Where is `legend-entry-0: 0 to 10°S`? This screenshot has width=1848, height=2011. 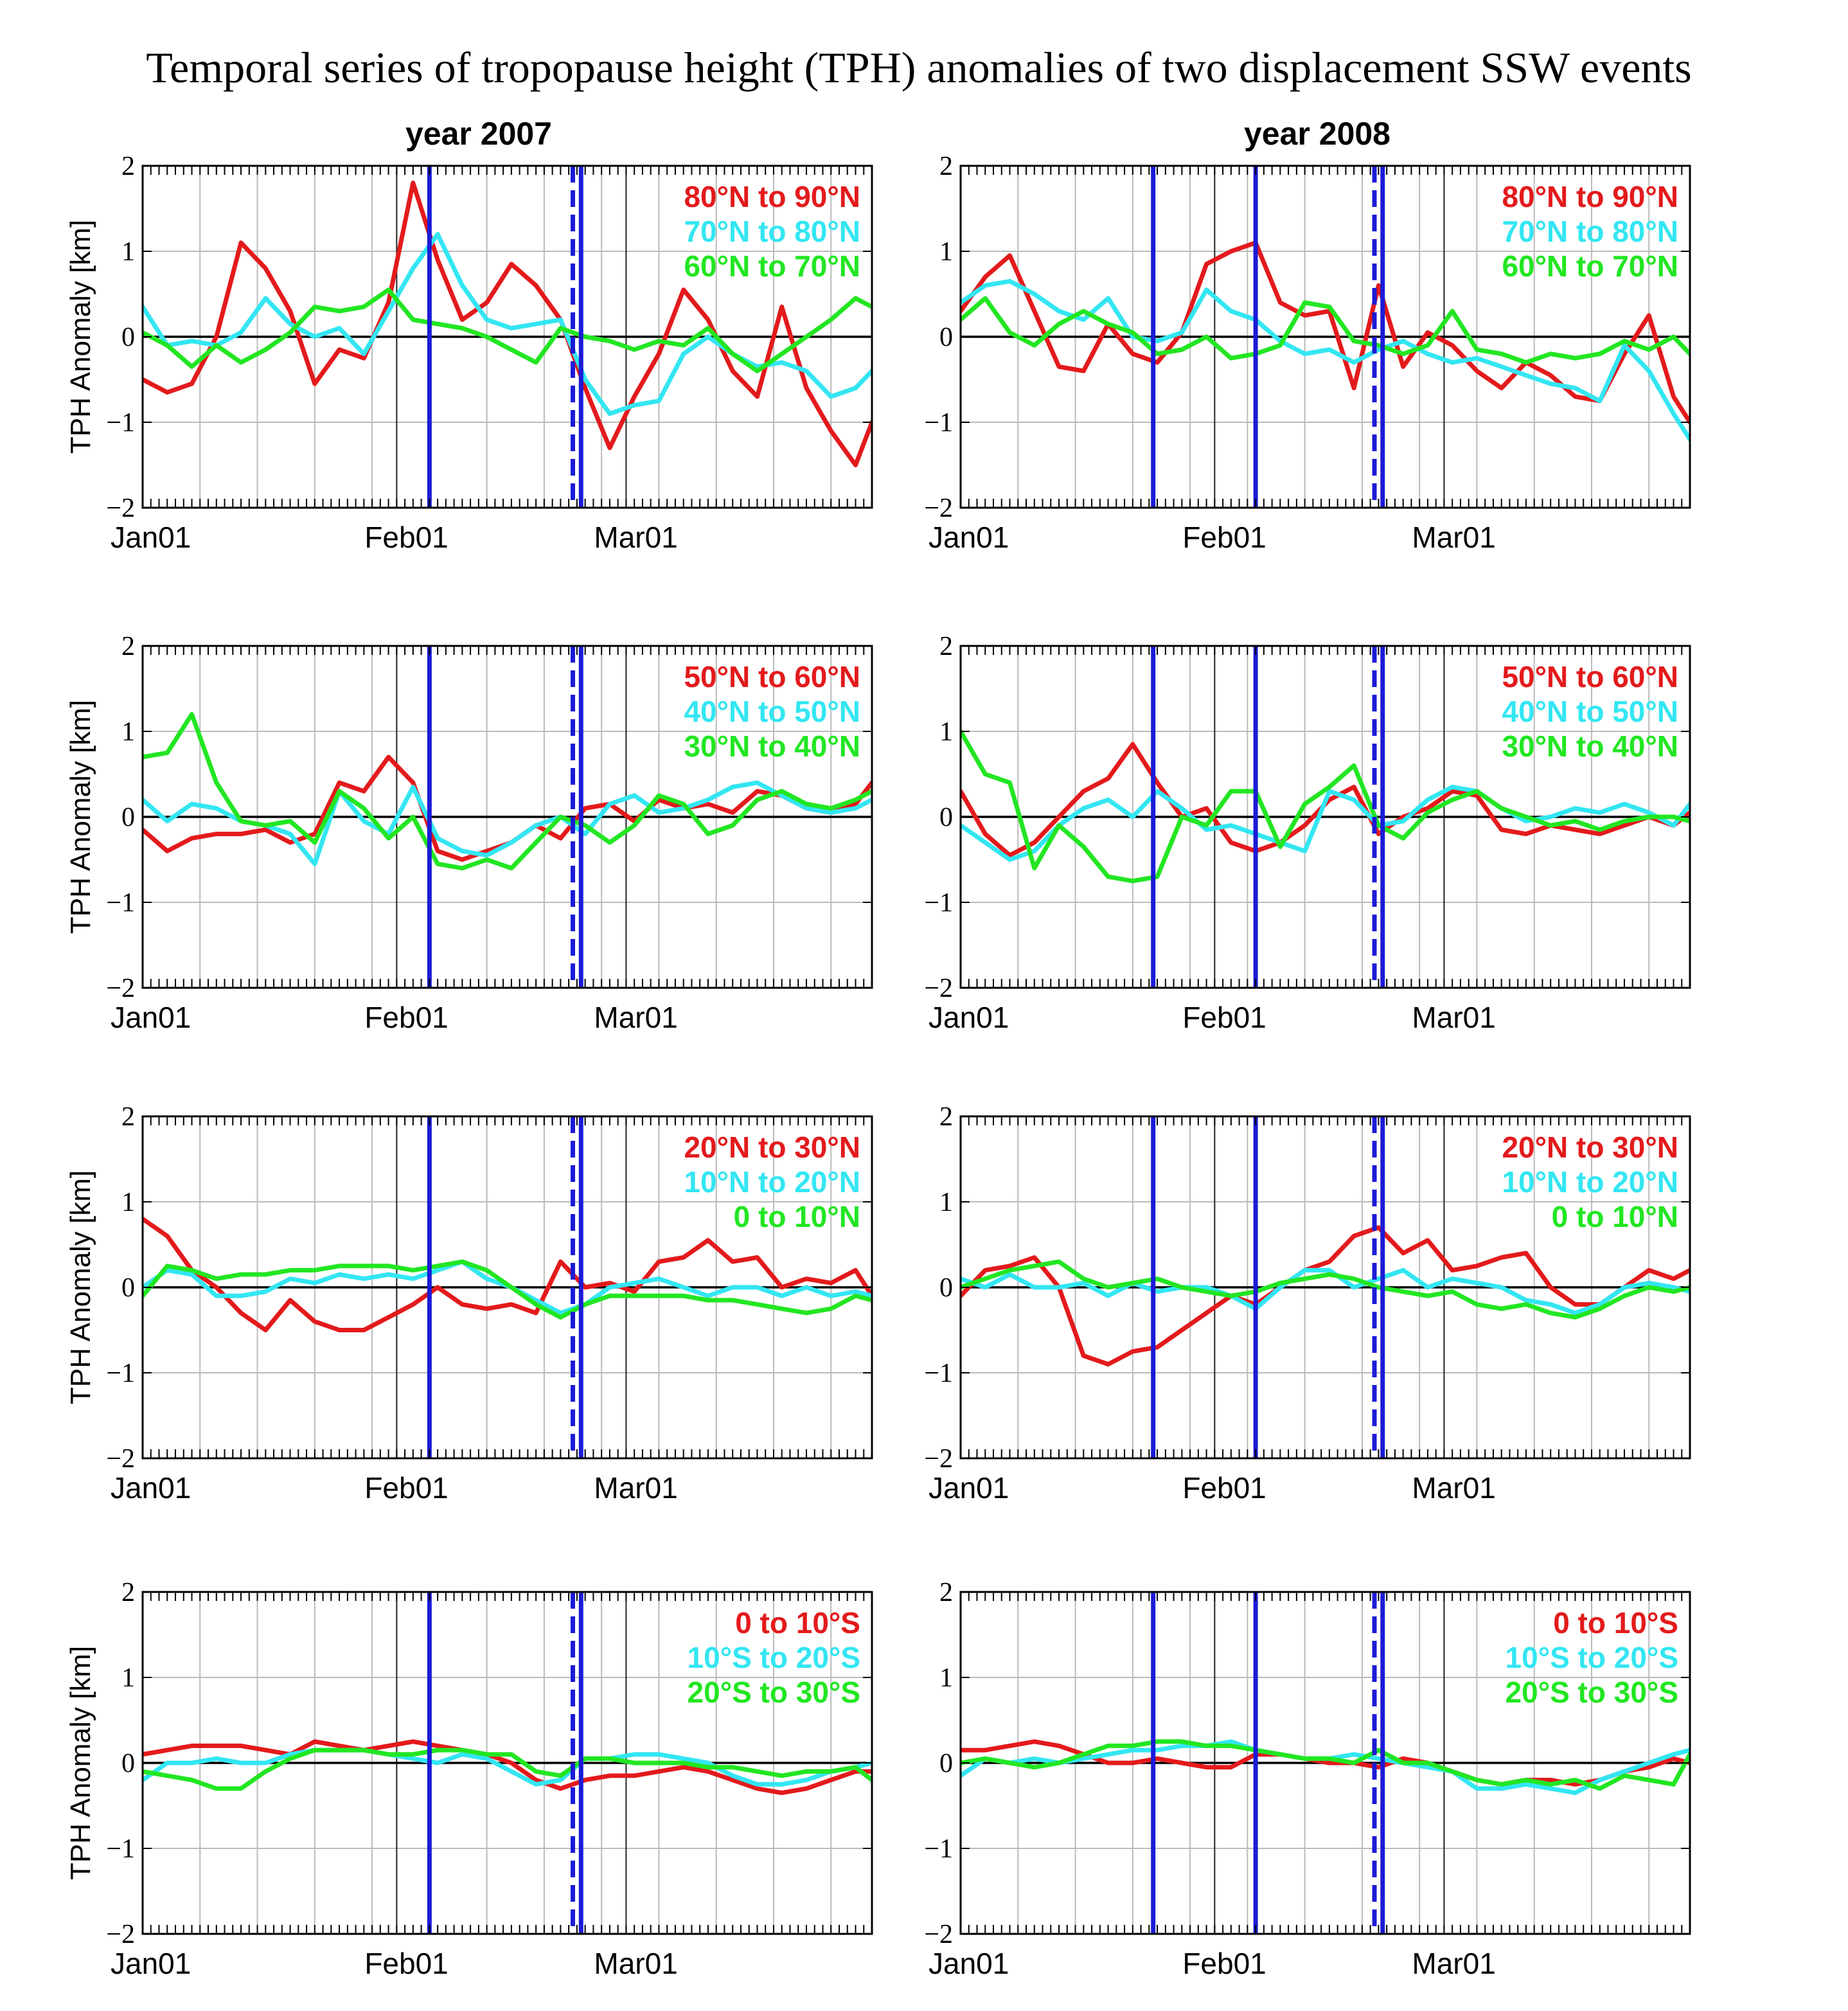
legend-entry-0: 0 to 10°S is located at coordinates (797, 1623).